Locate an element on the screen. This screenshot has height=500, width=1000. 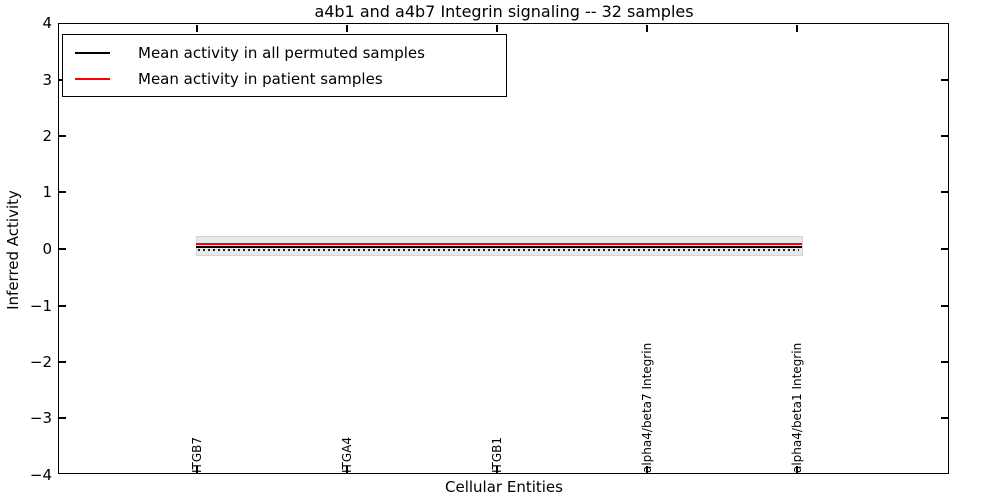
ytick-label-m2: −2 is located at coordinates (40, 362).